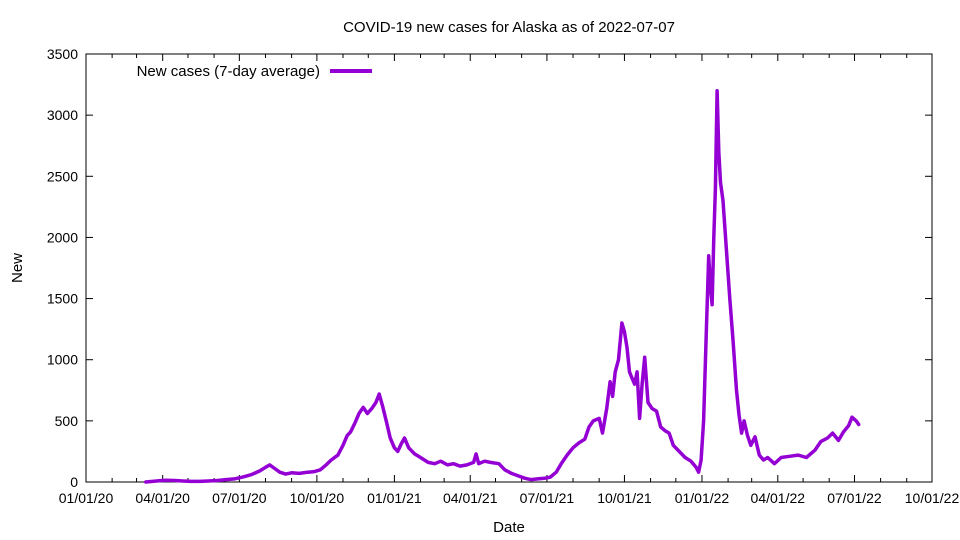 The width and height of the screenshot is (960, 540). What do you see at coordinates (470, 498) in the screenshot?
I see `x-tick-label: 04/01/21` at bounding box center [470, 498].